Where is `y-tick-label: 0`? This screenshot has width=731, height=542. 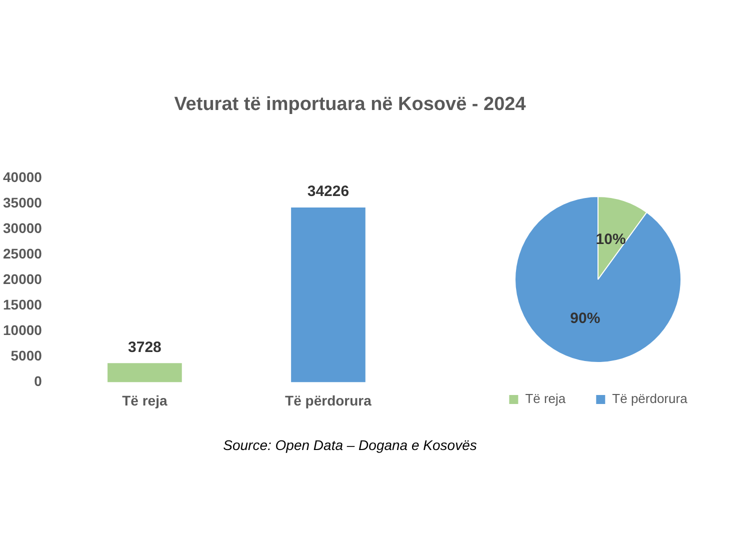 y-tick-label: 0 is located at coordinates (38, 381).